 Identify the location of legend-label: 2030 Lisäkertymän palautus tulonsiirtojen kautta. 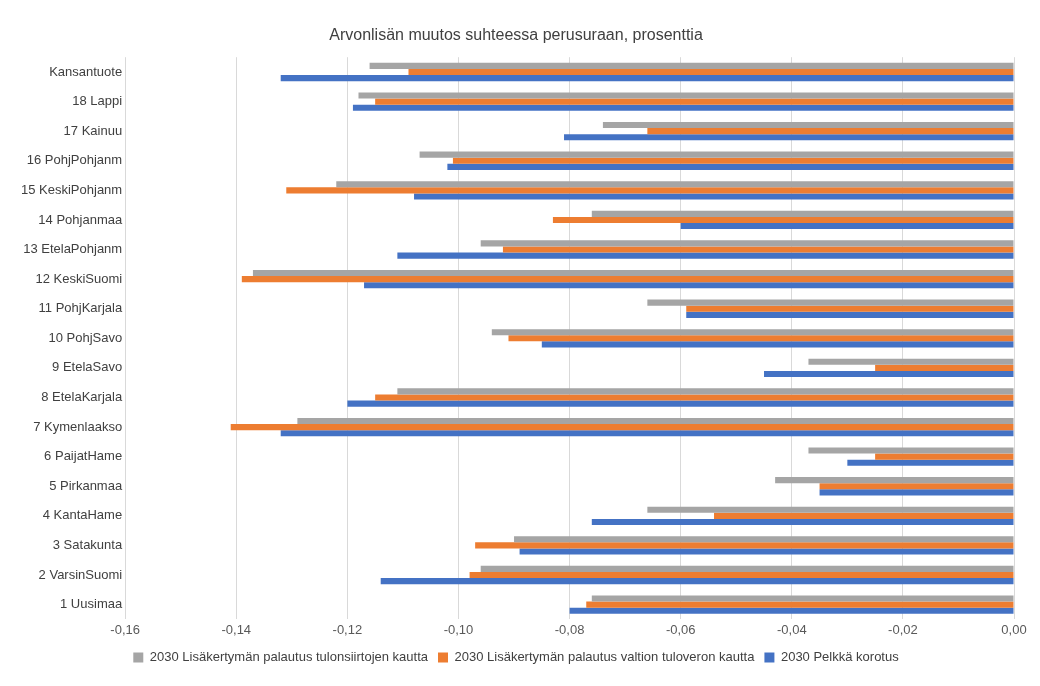
(289, 657).